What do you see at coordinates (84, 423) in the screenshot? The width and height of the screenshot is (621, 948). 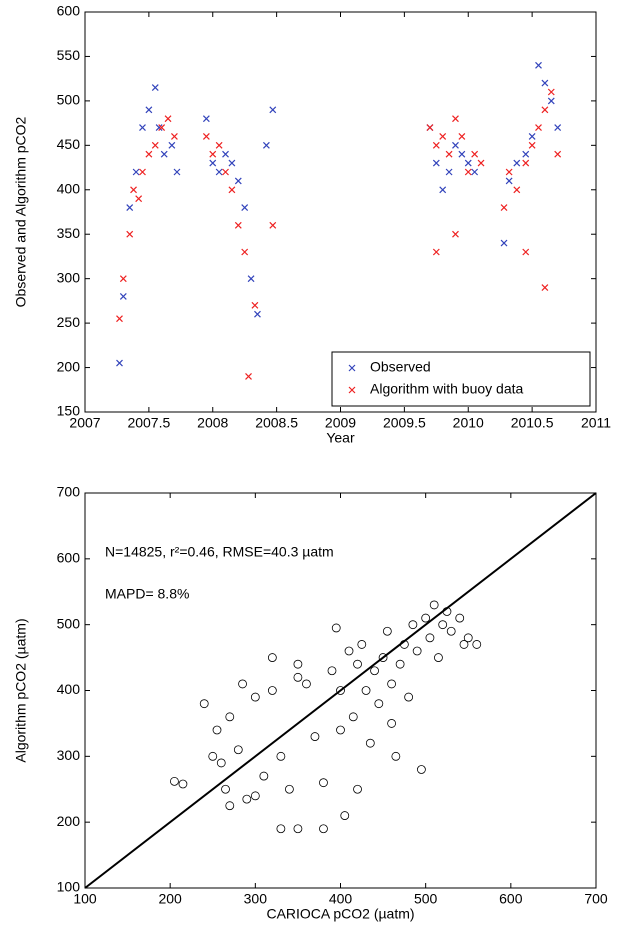 I see `x-tick-label: 2007` at bounding box center [84, 423].